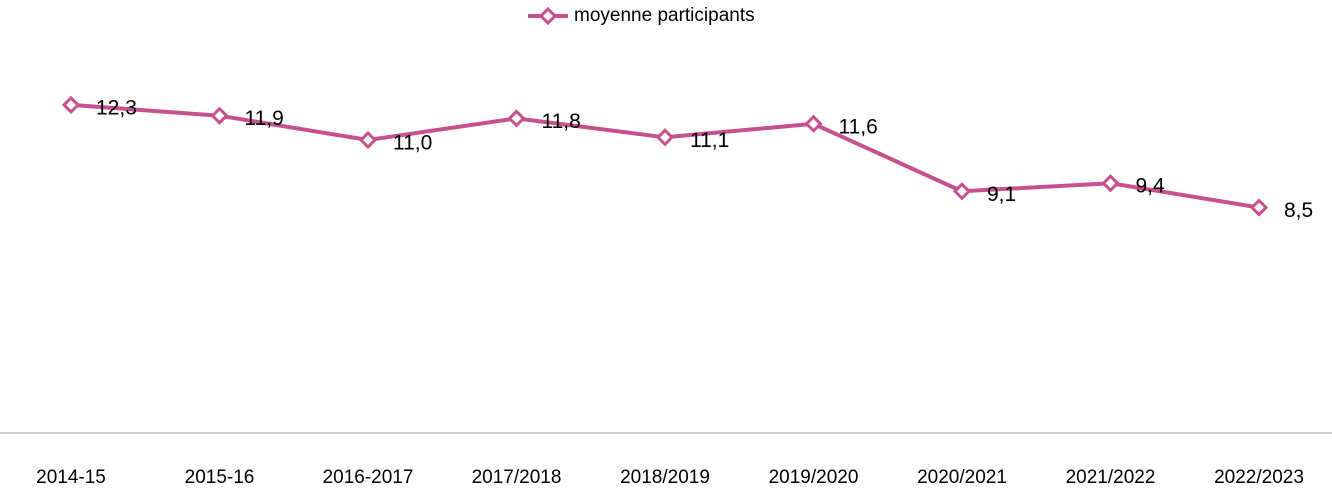  I want to click on x-tick-label: 2020/2021, so click(962, 477).